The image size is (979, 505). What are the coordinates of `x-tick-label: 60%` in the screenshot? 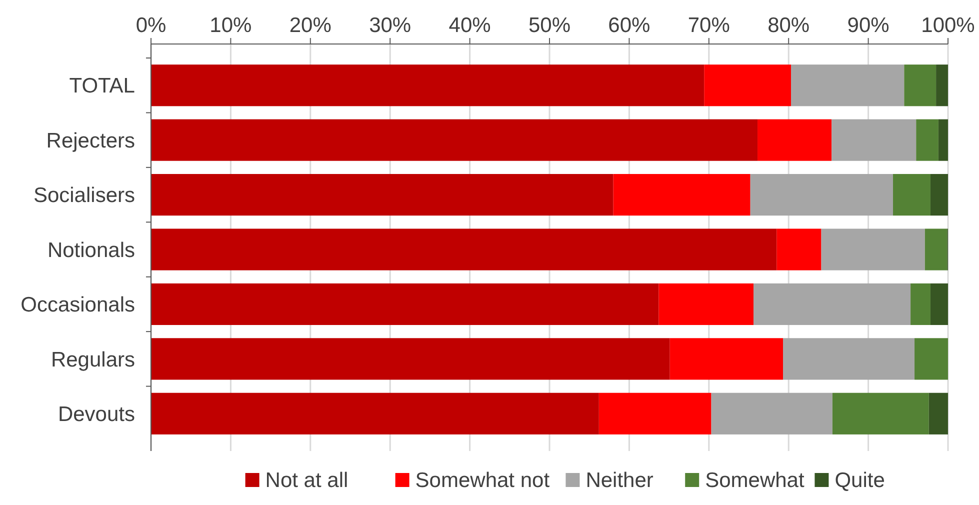 It's located at (629, 25).